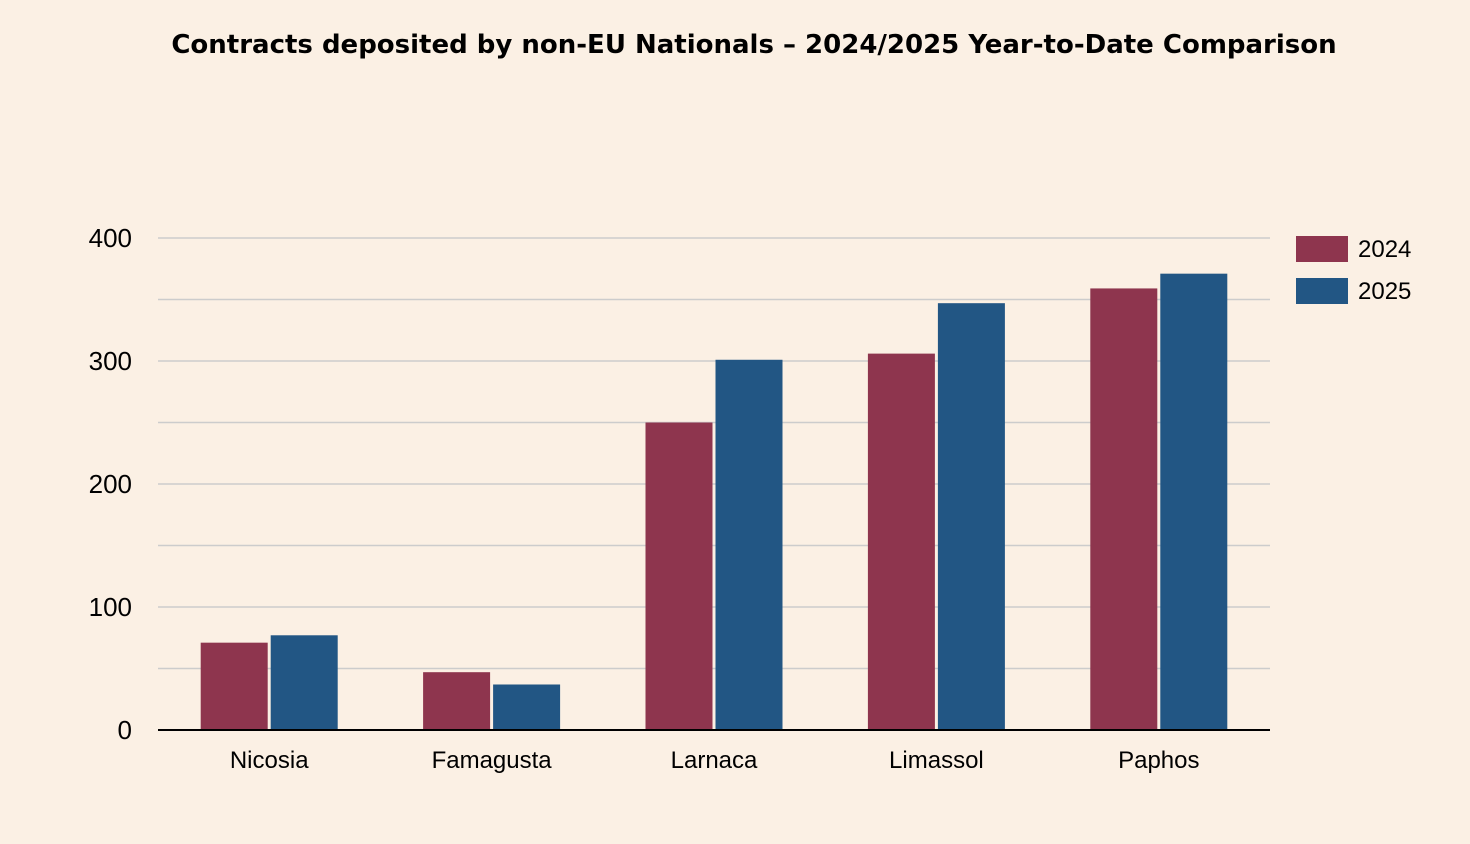  What do you see at coordinates (1385, 291) in the screenshot?
I see `legend-label-2025: 2025` at bounding box center [1385, 291].